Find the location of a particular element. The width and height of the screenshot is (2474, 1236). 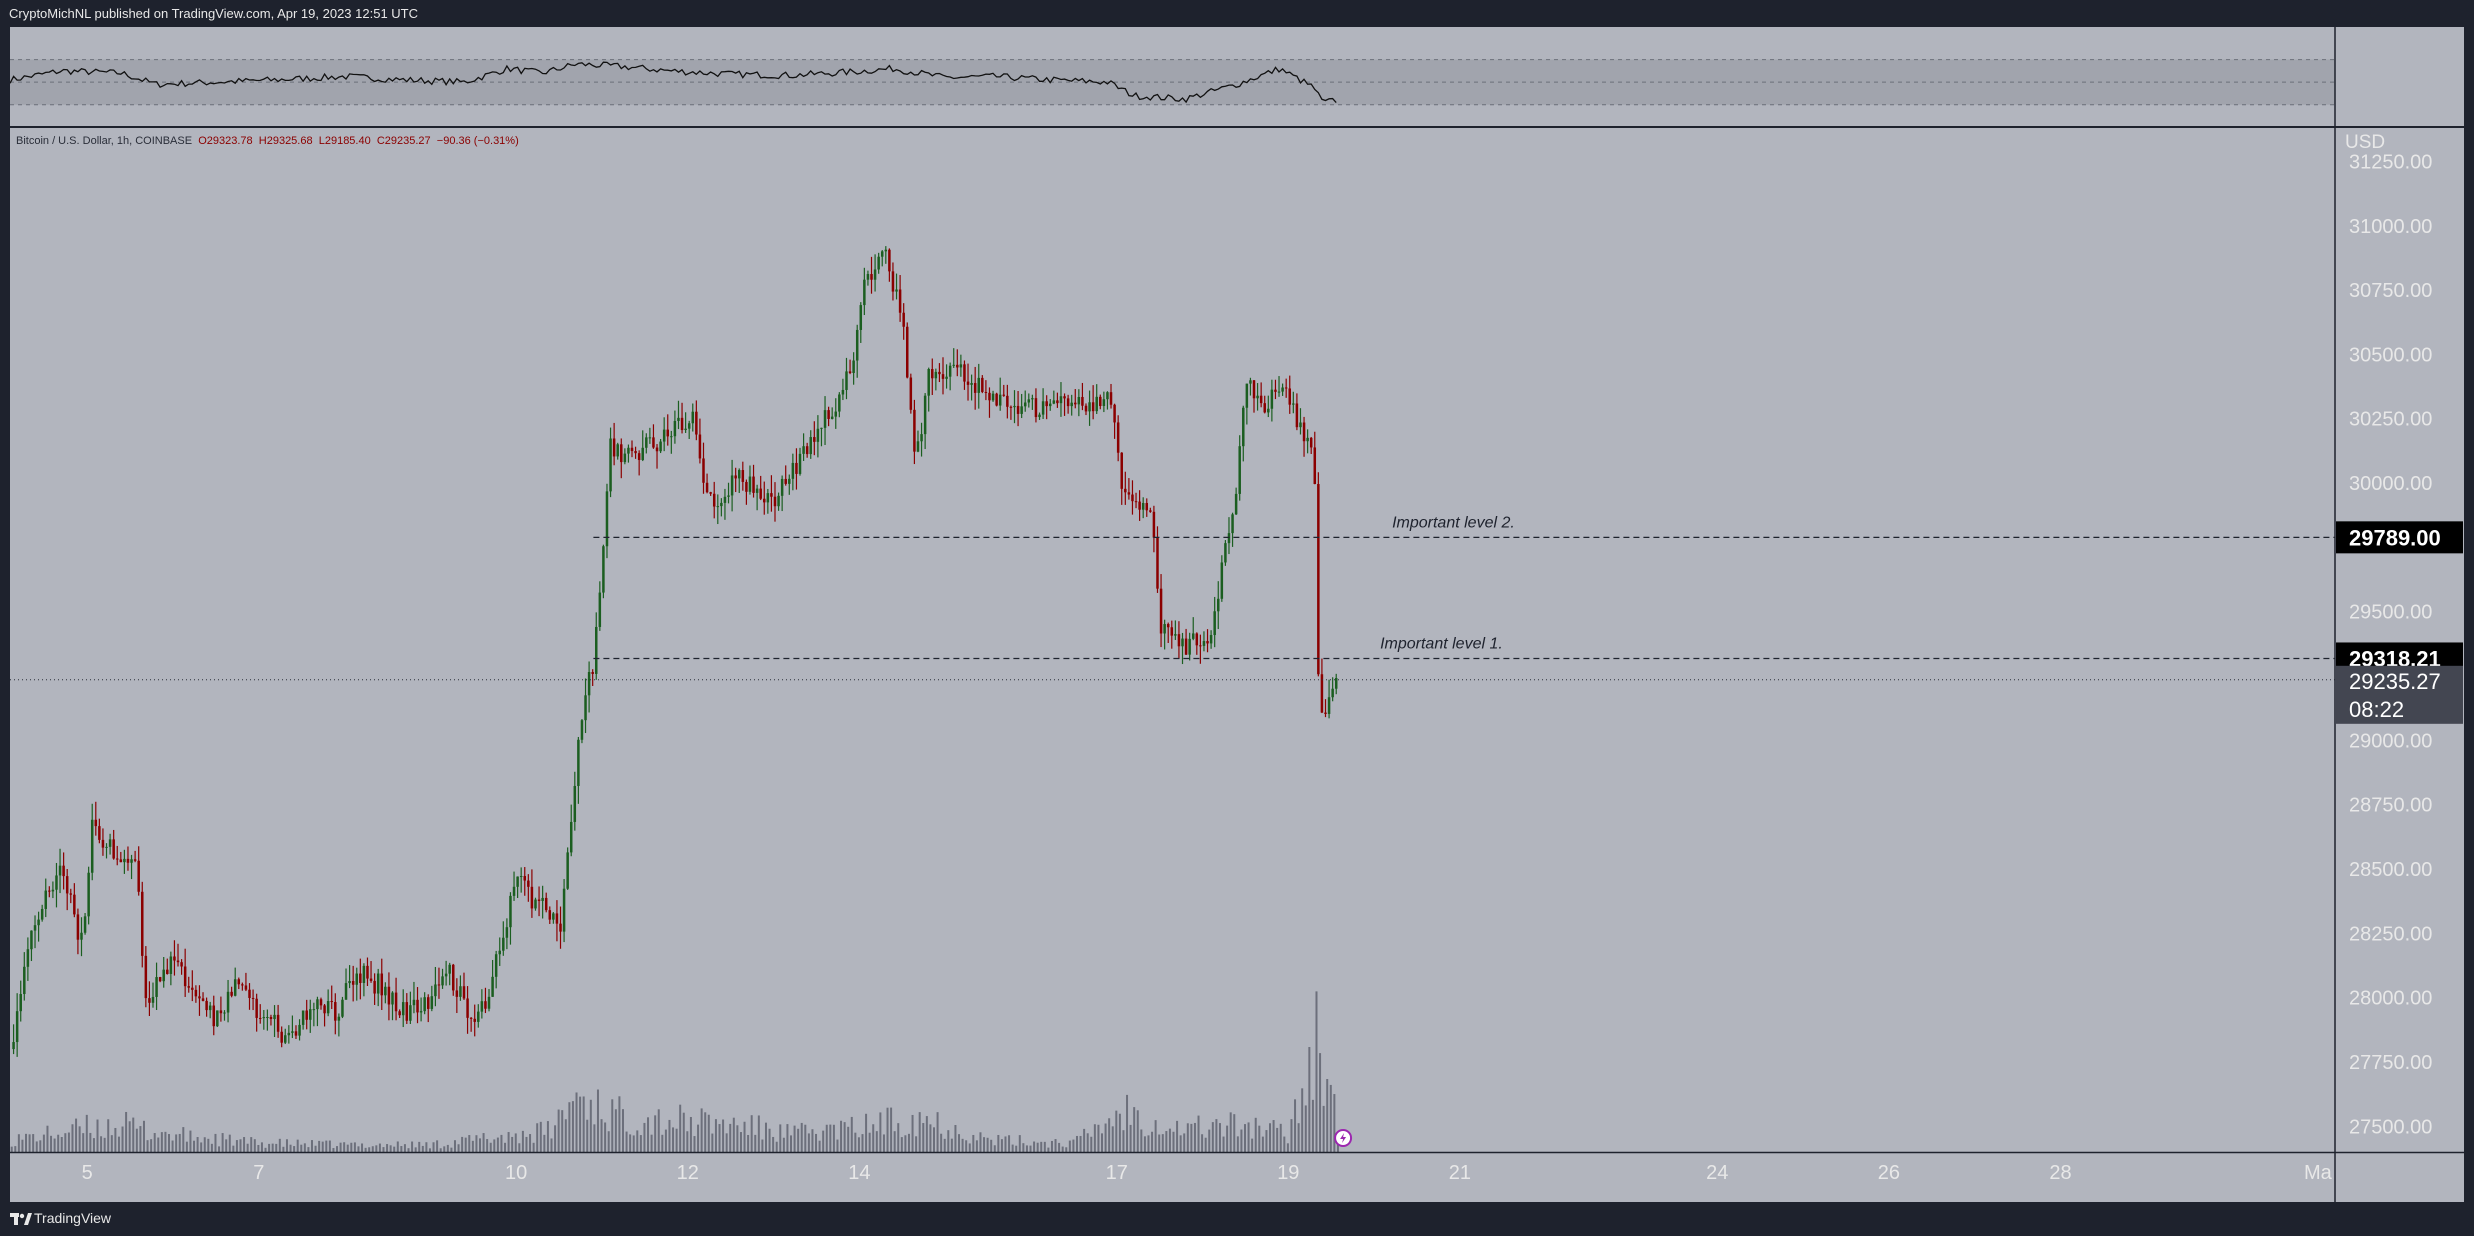

x-tick-label: 10 is located at coordinates (516, 1173).